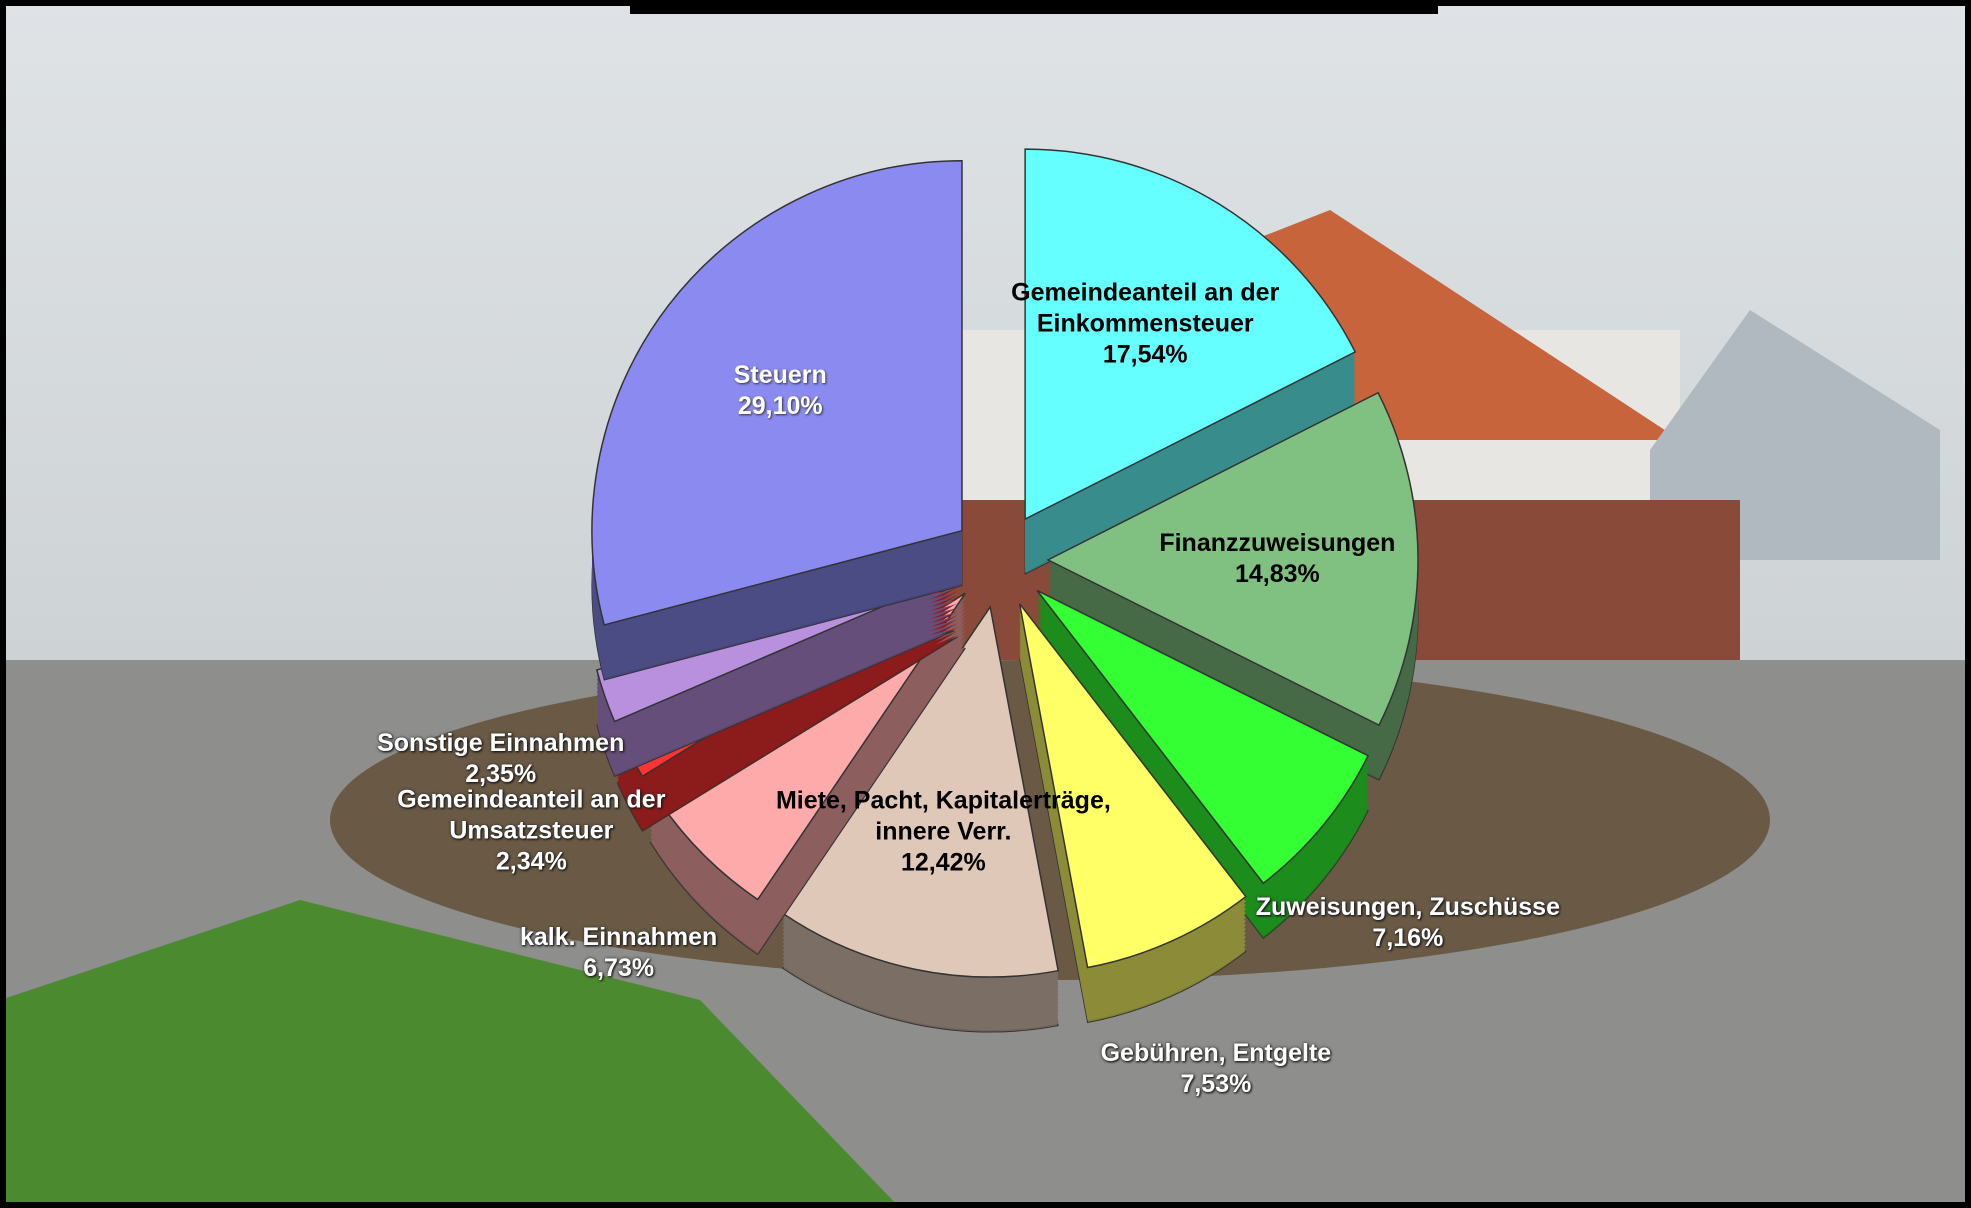  I want to click on category-label: Zuweisungen, Zuschüsse, so click(1407, 906).